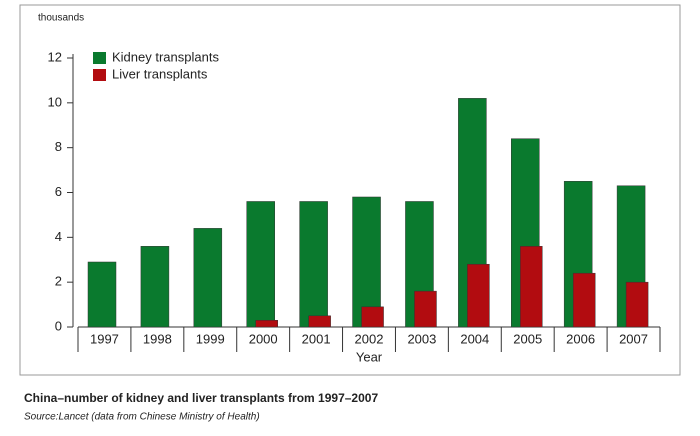  Describe the element at coordinates (263, 338) in the screenshot. I see `x-tick-label: 2000` at that location.